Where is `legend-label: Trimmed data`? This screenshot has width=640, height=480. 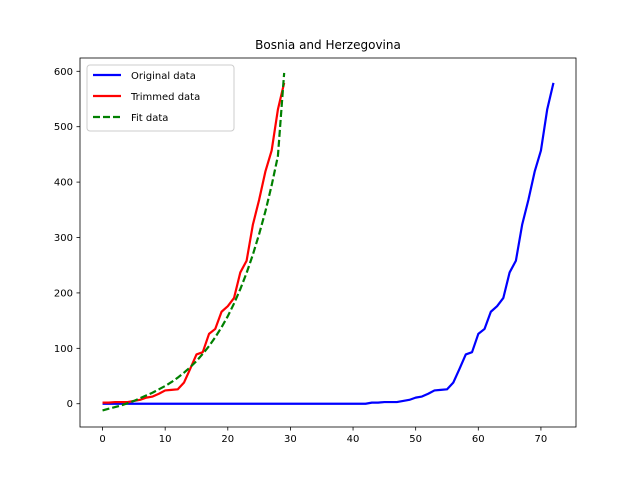
legend-label: Trimmed data is located at coordinates (165, 97).